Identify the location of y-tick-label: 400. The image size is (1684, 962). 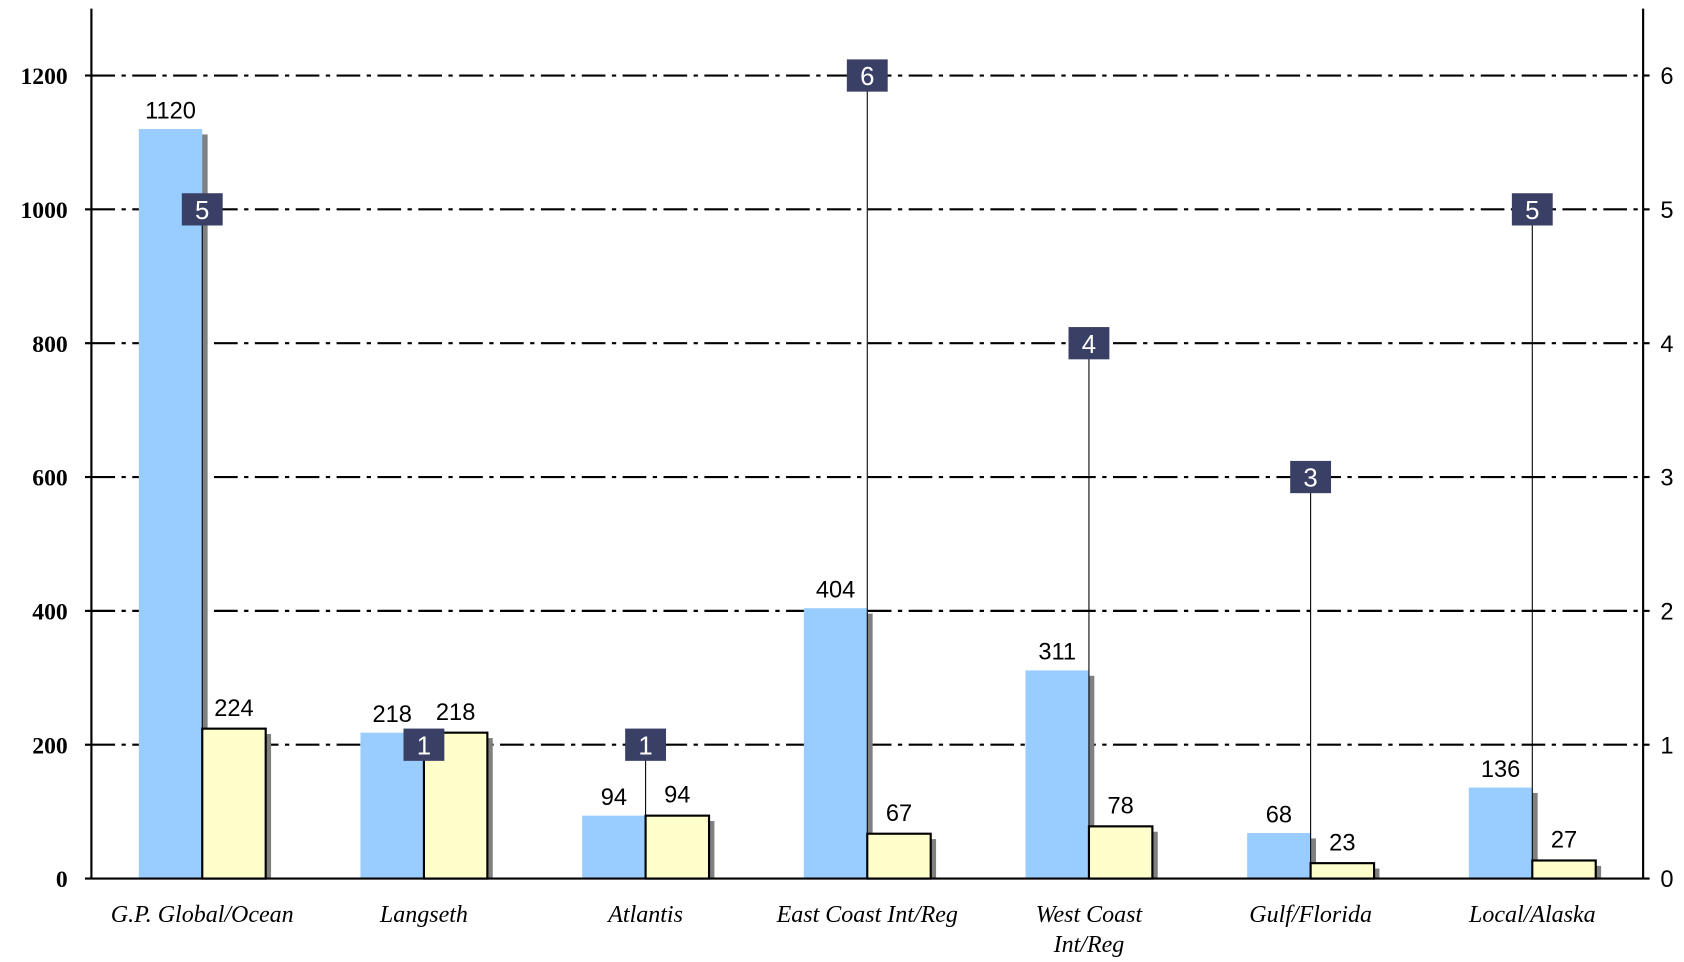
(49, 612).